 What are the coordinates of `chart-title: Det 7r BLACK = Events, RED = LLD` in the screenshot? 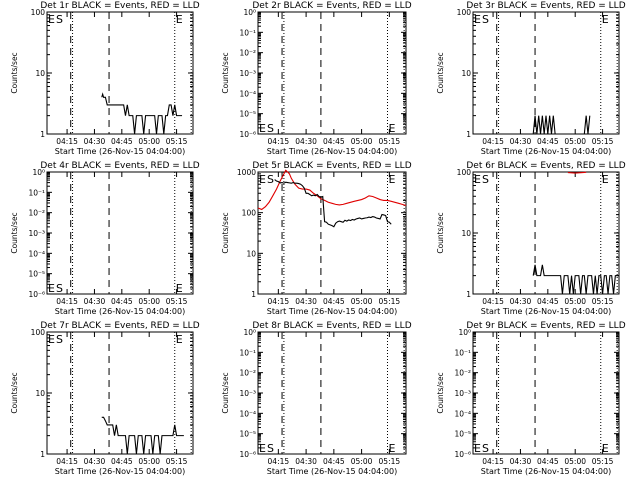 It's located at (119, 326).